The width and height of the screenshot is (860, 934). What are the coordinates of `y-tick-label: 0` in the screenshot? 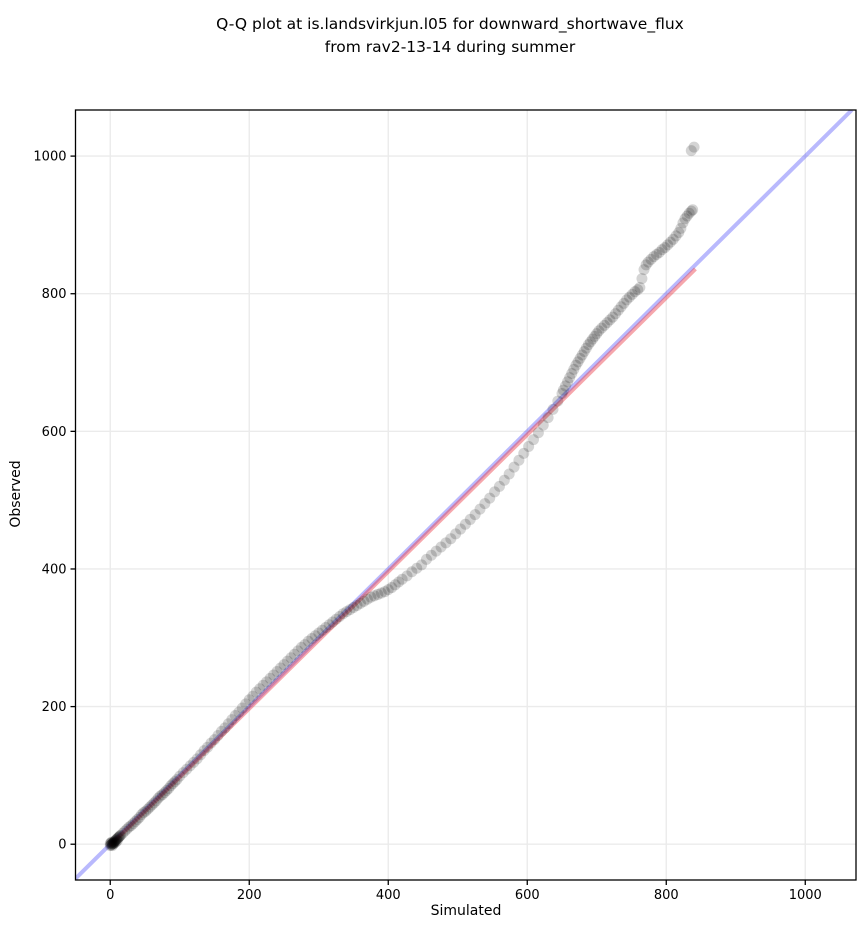 It's located at (62, 845).